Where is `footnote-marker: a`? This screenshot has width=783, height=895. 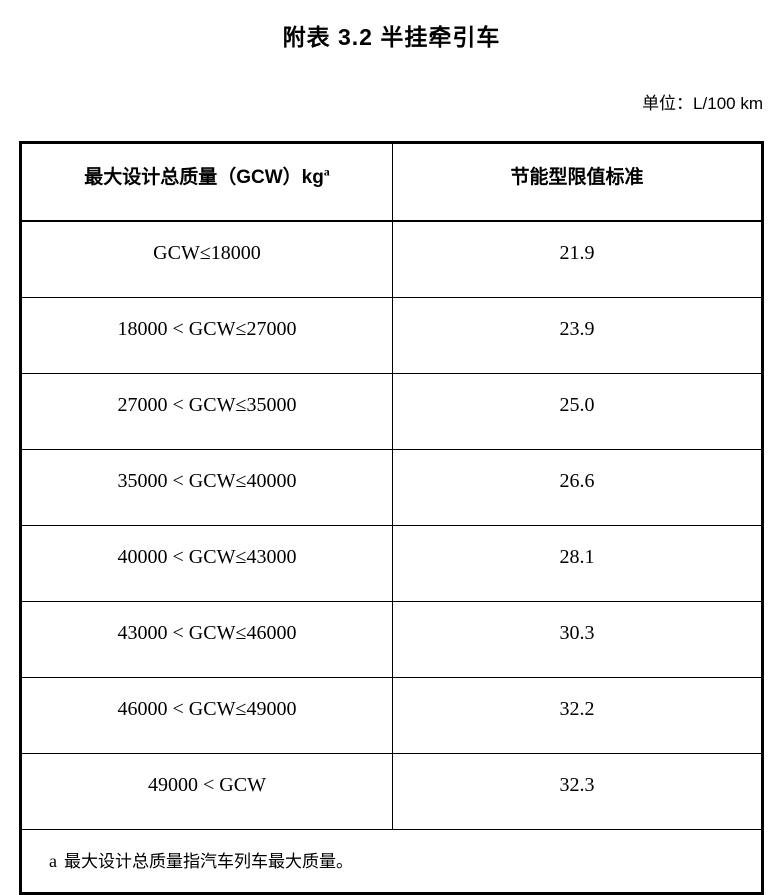
footnote-marker: a is located at coordinates (53, 860).